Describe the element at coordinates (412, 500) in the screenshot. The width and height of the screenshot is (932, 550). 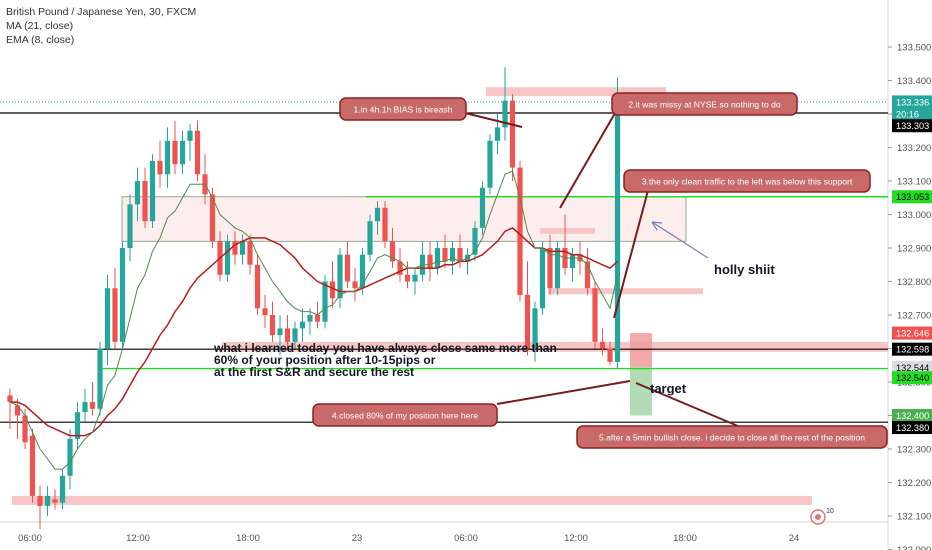
I see `bottom-support-band` at that location.